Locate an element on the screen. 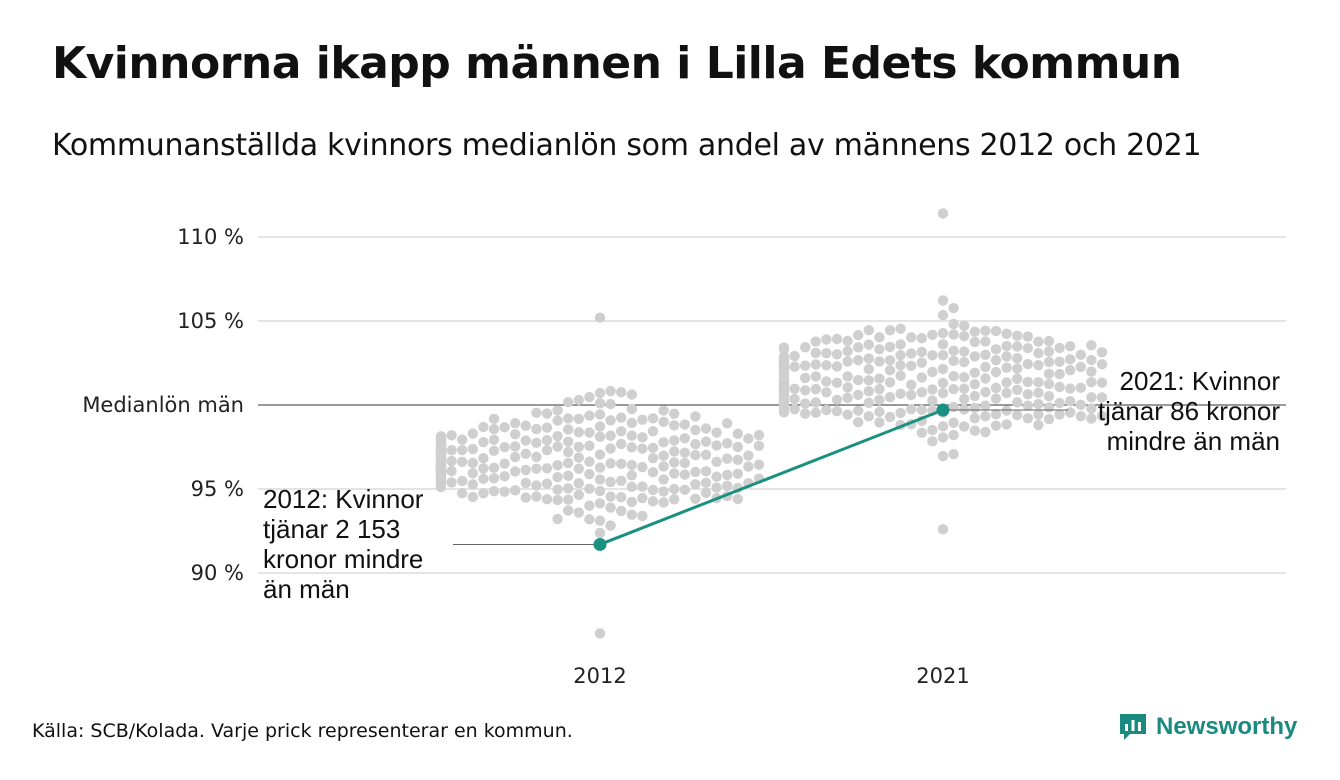 This screenshot has height=780, width=1340. y-tick-label: 95 % is located at coordinates (217, 489).